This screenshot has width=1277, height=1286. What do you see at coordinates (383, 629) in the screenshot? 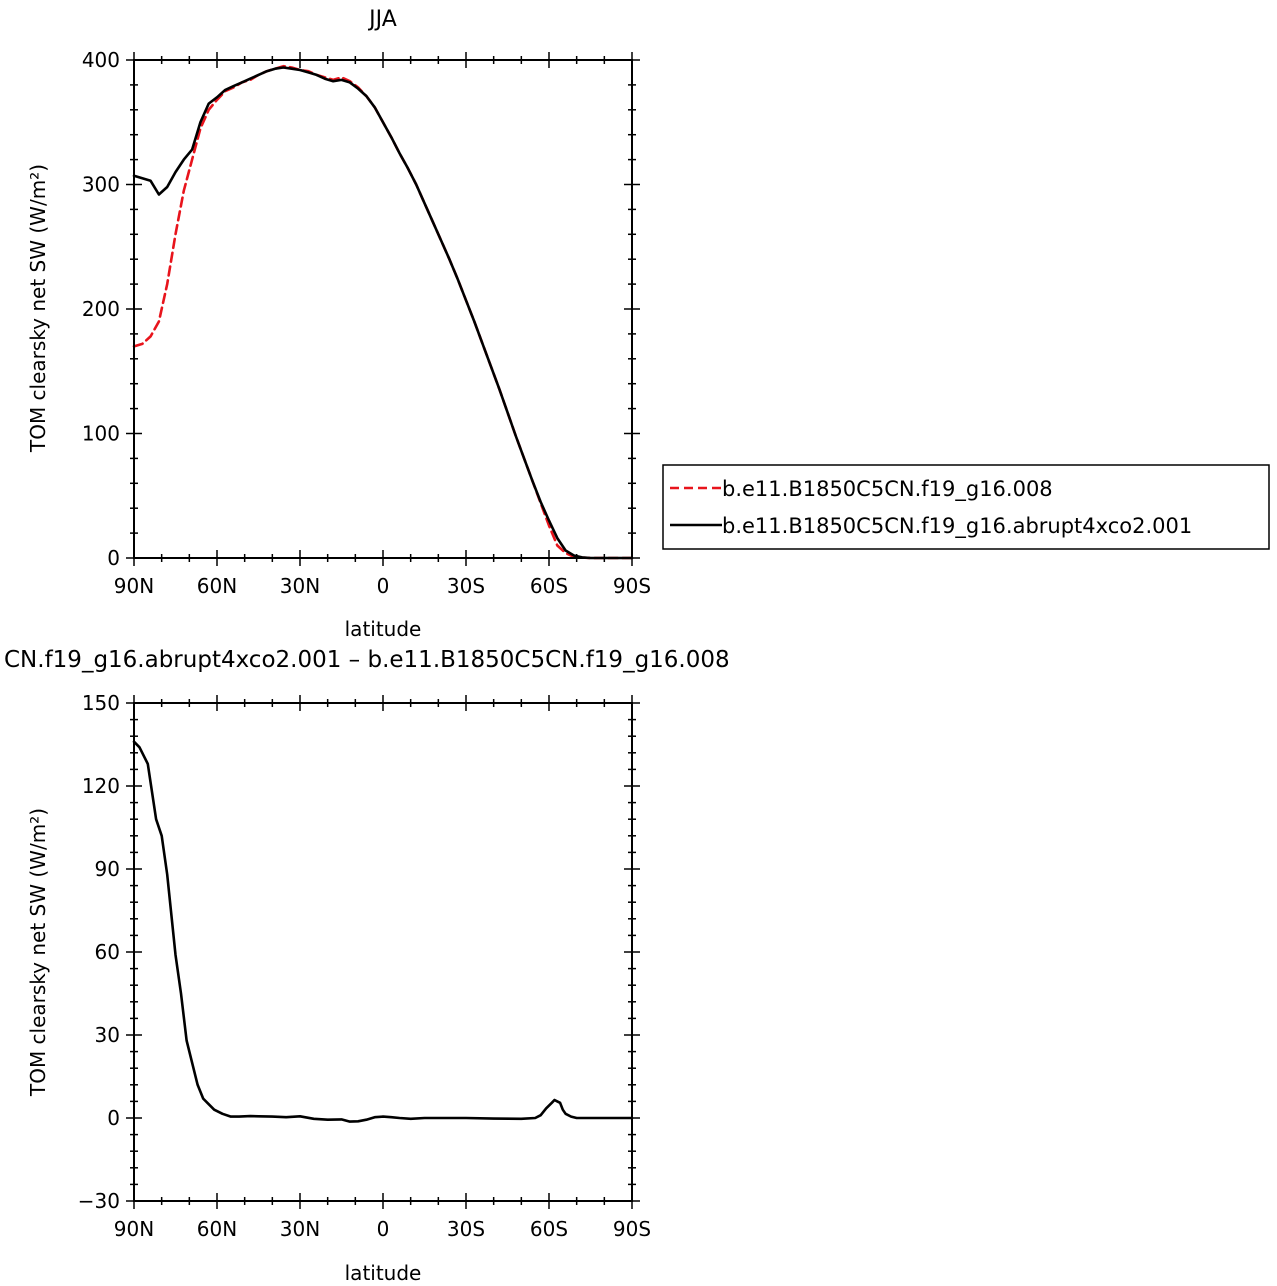
I see `top-chart-xlabel: latitude` at bounding box center [383, 629].